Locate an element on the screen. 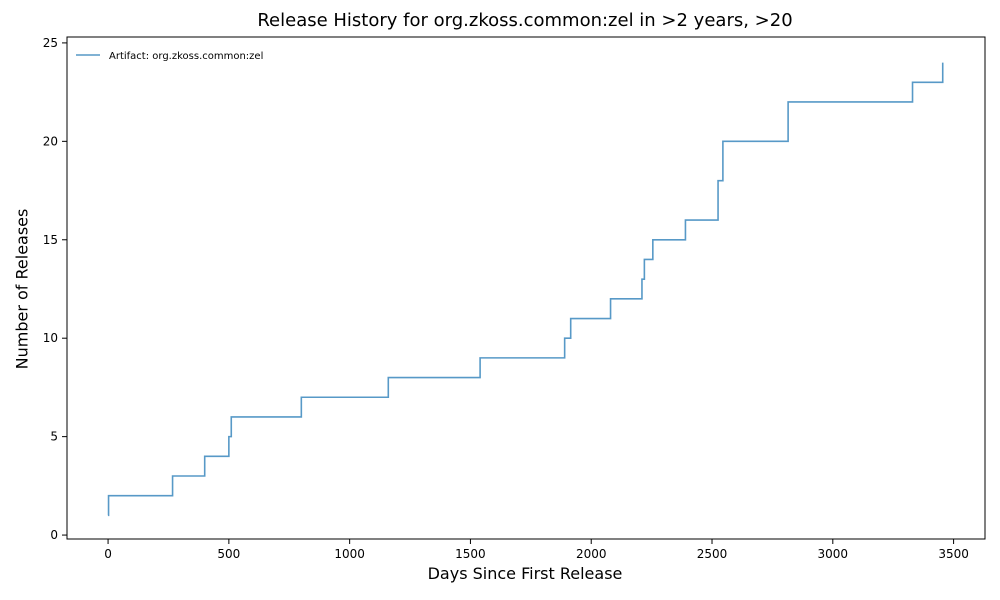 Image resolution: width=1000 pixels, height=600 pixels. y-axis-label: Number of Releases is located at coordinates (22, 289).